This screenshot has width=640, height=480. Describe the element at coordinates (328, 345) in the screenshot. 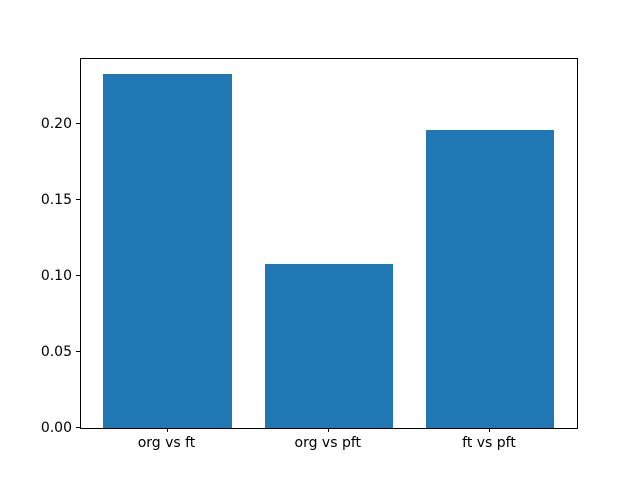

I see `bar-org-vs-pft` at that location.